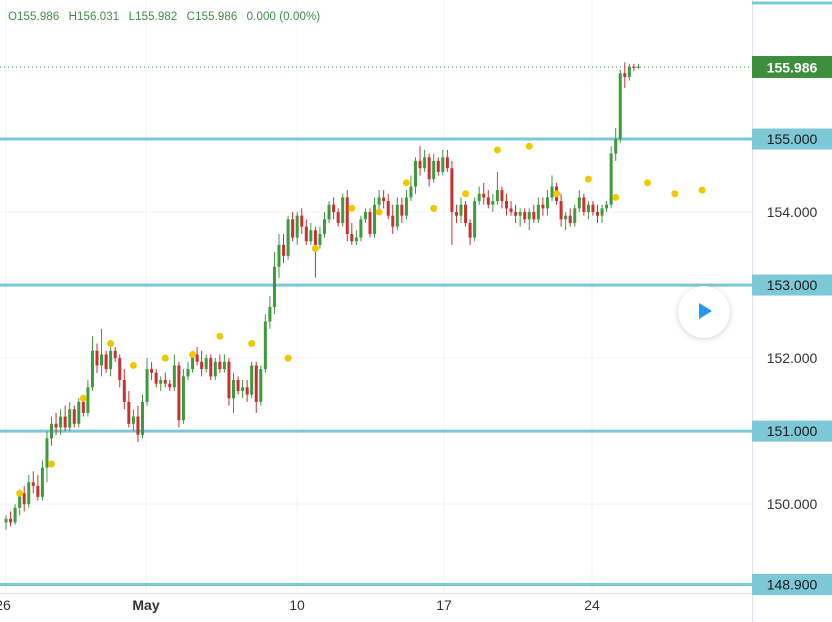 Image resolution: width=832 pixels, height=622 pixels. What do you see at coordinates (376, 607) in the screenshot?
I see `time-axis: 26 May 10 17 24` at bounding box center [376, 607].